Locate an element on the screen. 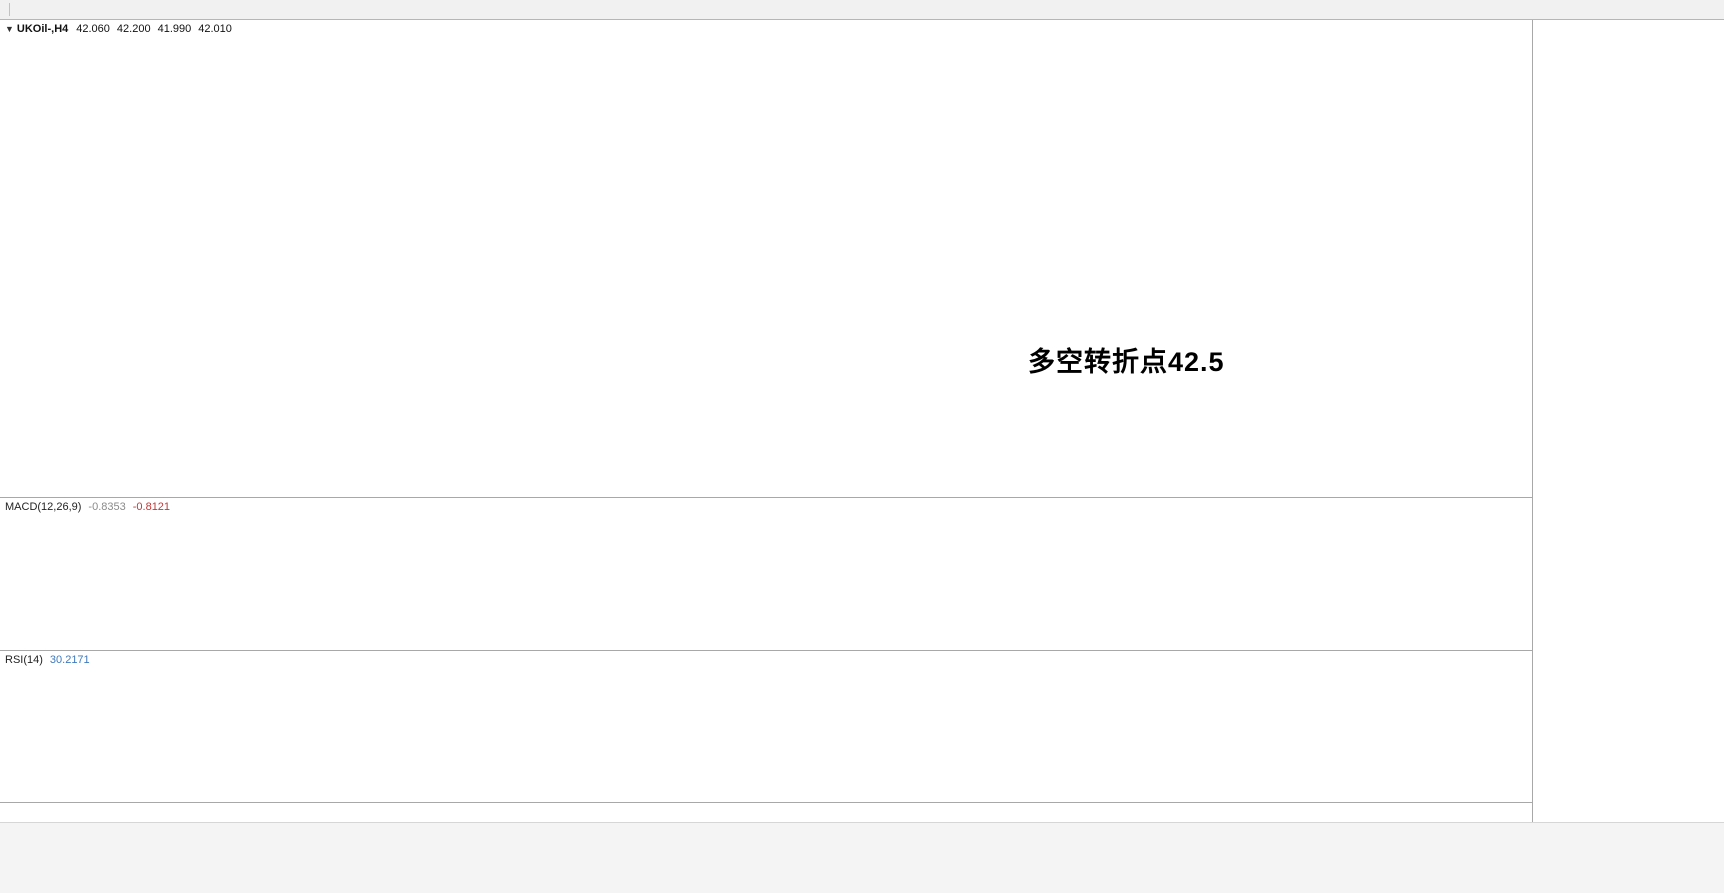 This screenshot has width=1724, height=893. macd-main-value: -0.8353 is located at coordinates (107, 507).